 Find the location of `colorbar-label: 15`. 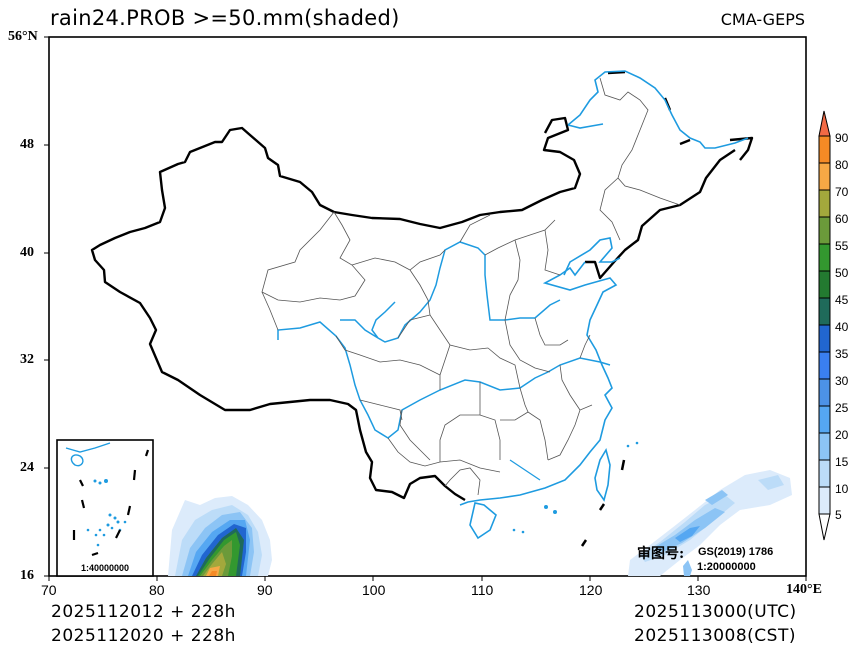

colorbar-label: 15 is located at coordinates (842, 462).